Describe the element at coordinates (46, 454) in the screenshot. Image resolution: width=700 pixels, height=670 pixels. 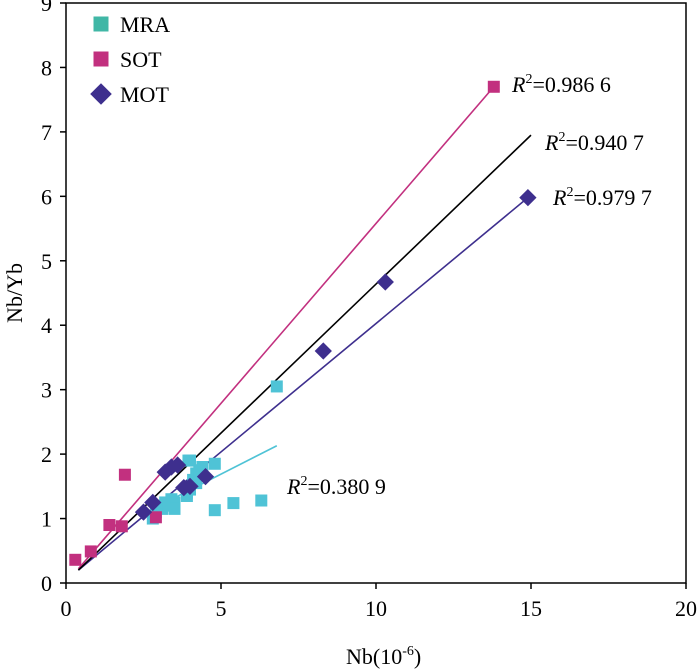
I see `y-tick-label: 2` at that location.